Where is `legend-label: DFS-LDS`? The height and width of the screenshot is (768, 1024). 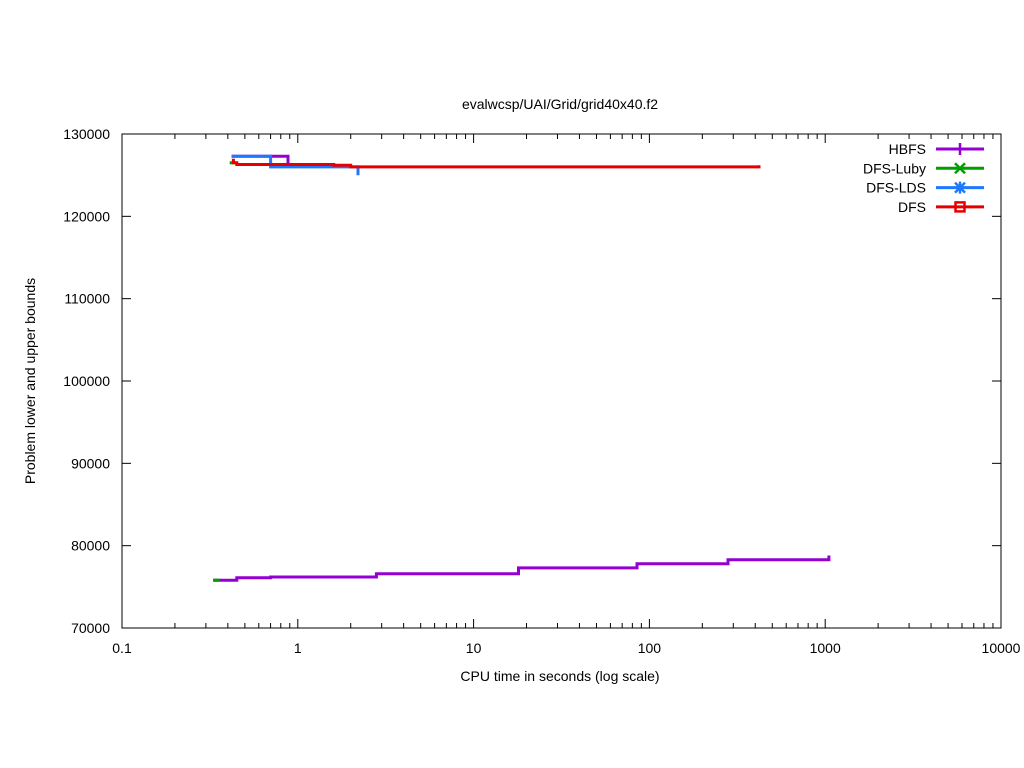
legend-label: DFS-LDS is located at coordinates (896, 188).